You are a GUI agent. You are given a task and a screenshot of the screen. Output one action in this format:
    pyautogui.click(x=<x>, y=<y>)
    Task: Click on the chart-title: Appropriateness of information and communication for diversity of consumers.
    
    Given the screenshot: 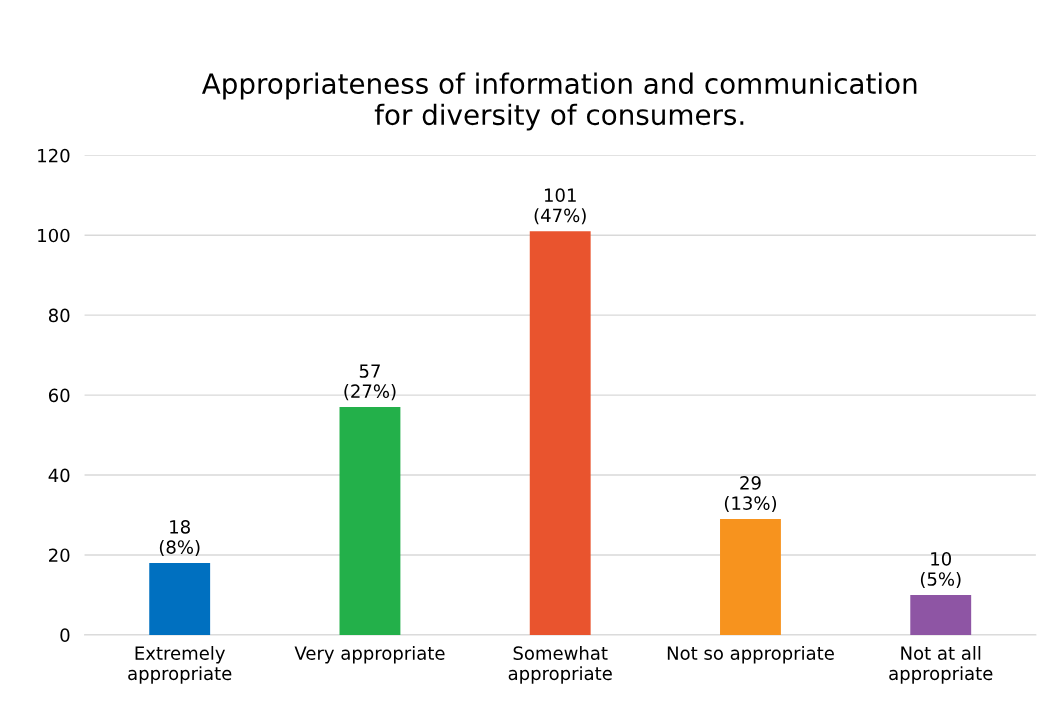 What is the action you would take?
    pyautogui.click(x=559, y=101)
    